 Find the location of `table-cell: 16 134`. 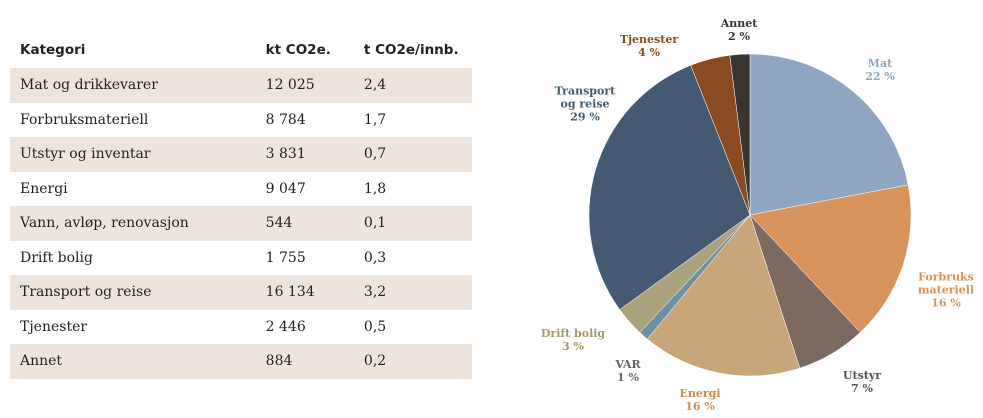

table-cell: 16 134 is located at coordinates (290, 292).